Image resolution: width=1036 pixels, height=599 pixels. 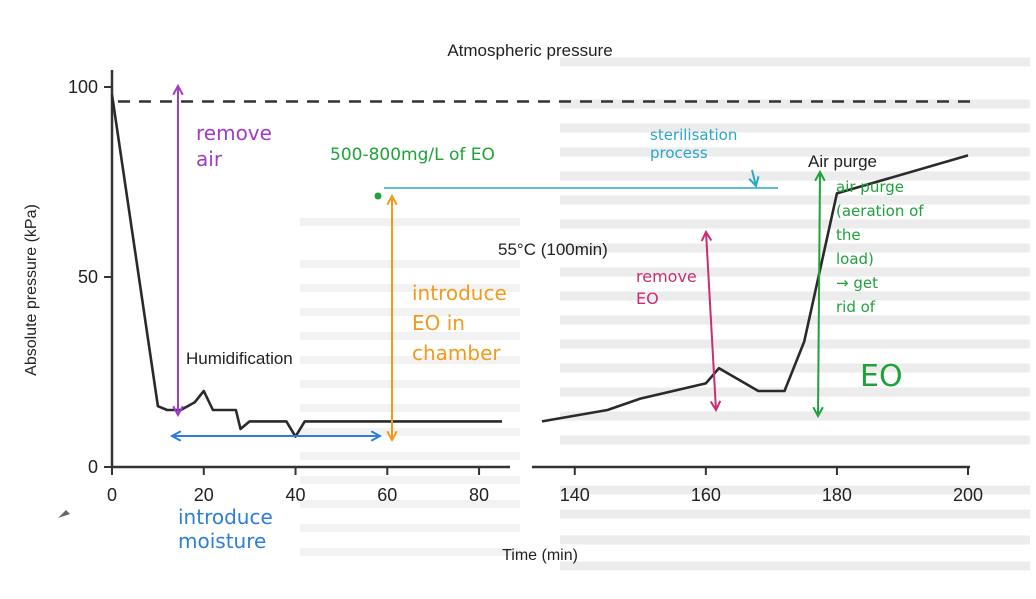 What do you see at coordinates (553, 249) in the screenshot?
I see `exposure-label: 55°C (100min)` at bounding box center [553, 249].